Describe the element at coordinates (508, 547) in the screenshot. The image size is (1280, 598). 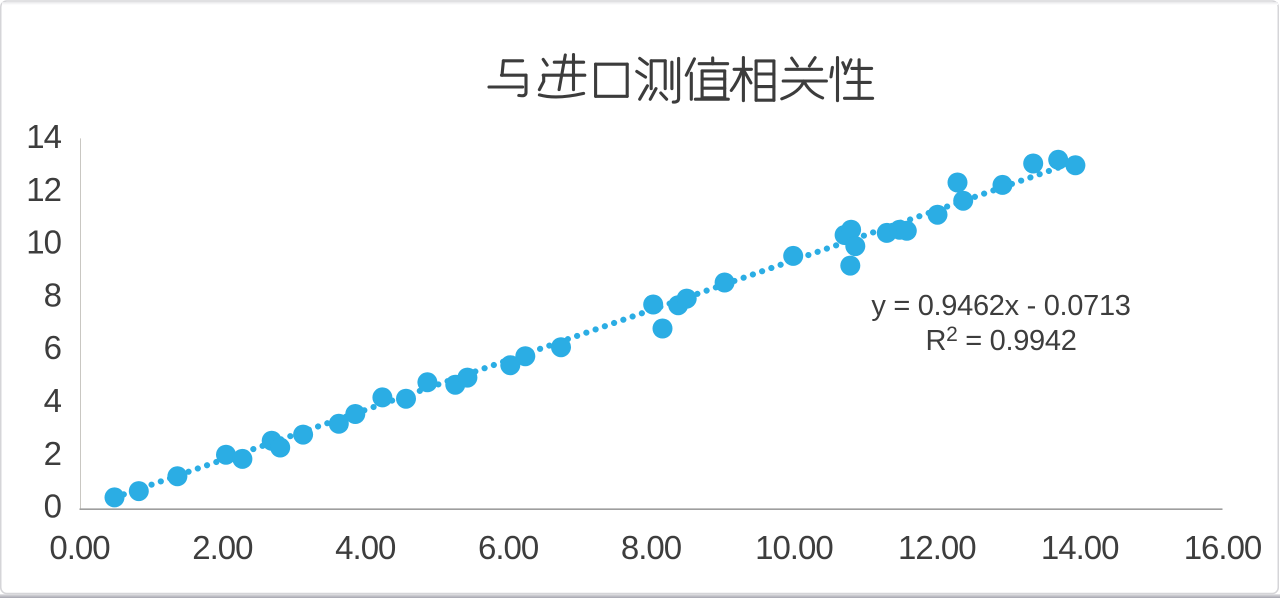
I see `svg-text: 6.00` at that location.